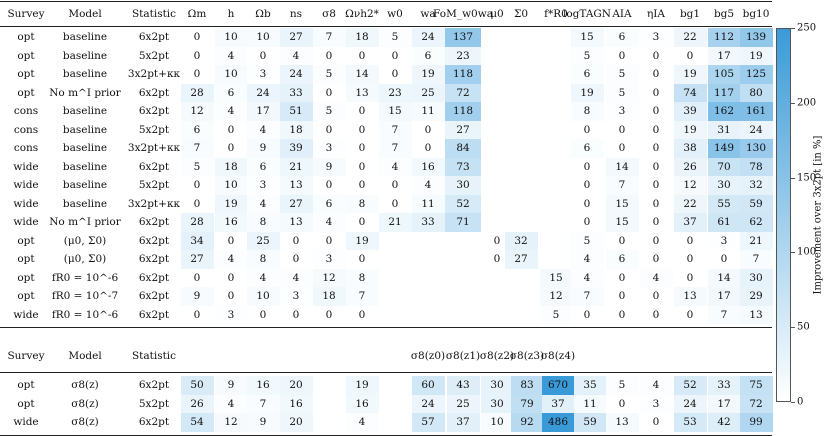 The image size is (831, 436). Describe the element at coordinates (818, 215) in the screenshot. I see `colorbar-label: Improvement over 3x2pt [in %]` at that location.